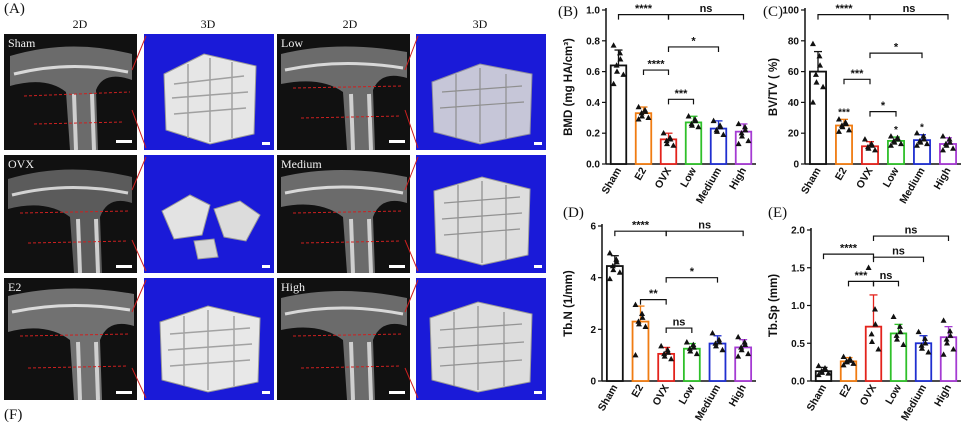 Image resolution: width=974 pixels, height=427 pixels. I want to click on y-tick-label: 2.0, so click(798, 231).